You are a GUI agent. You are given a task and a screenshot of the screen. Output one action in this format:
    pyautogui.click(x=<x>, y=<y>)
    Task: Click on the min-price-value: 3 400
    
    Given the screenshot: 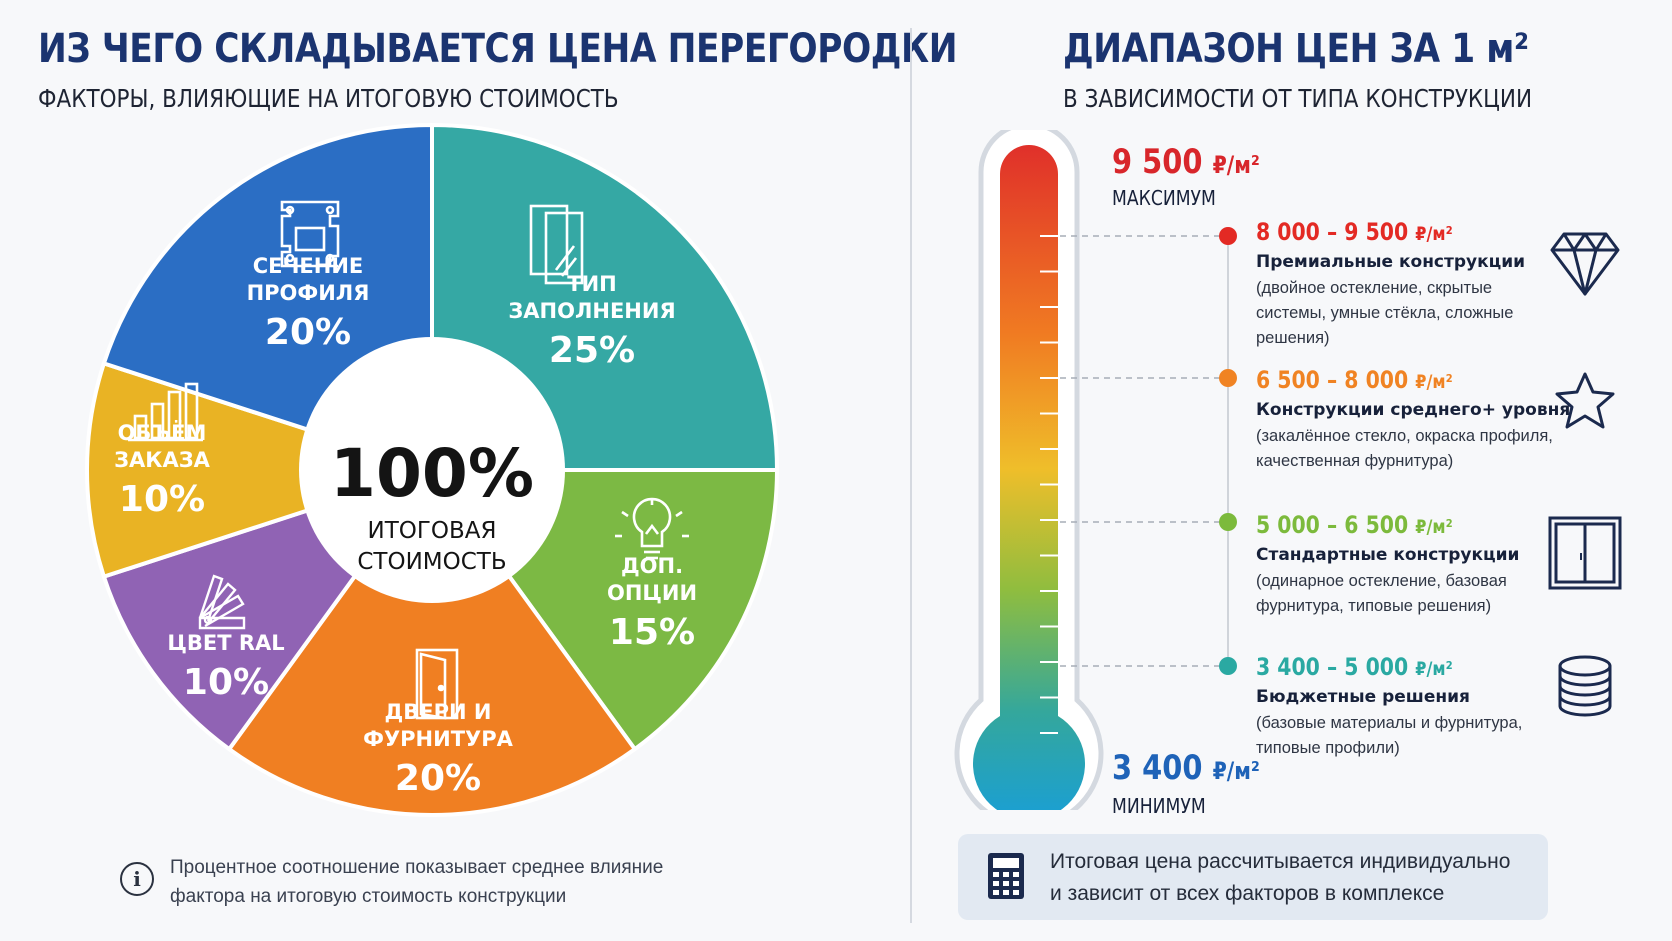 What is the action you would take?
    pyautogui.click(x=1157, y=768)
    